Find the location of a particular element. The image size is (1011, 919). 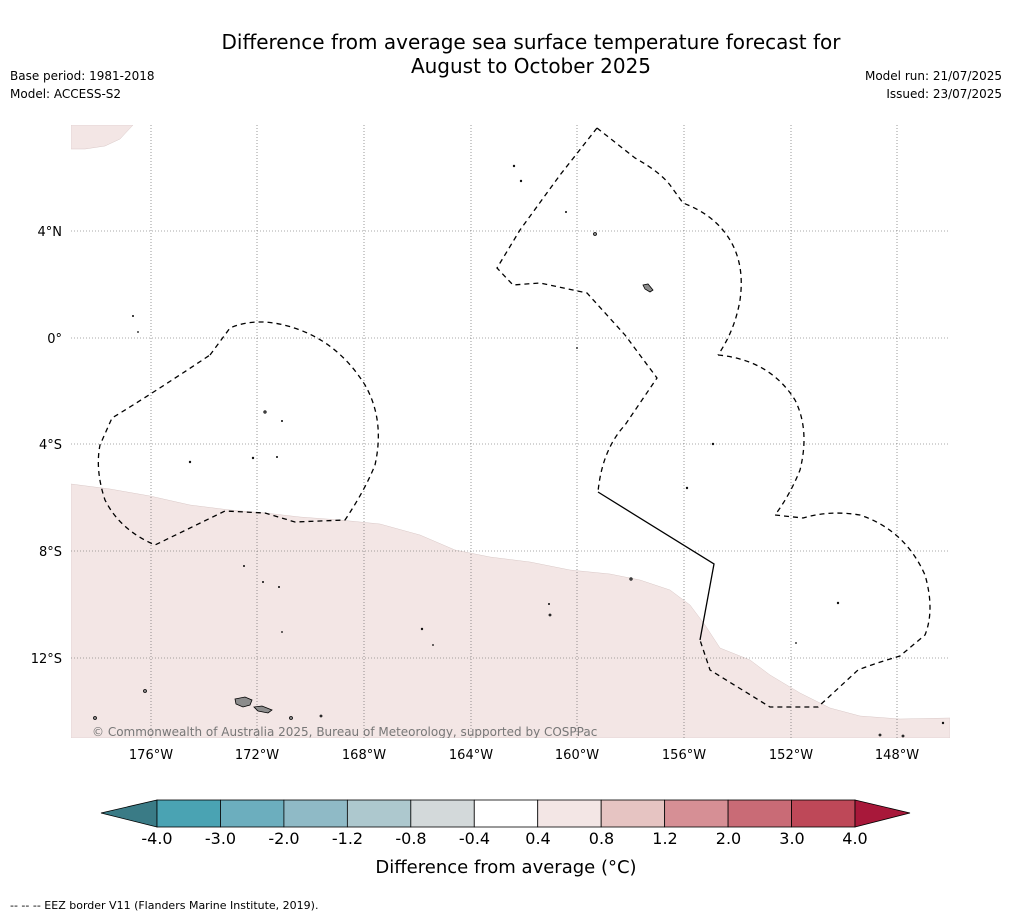

eez-tokelau-samoa is located at coordinates (238, 433).